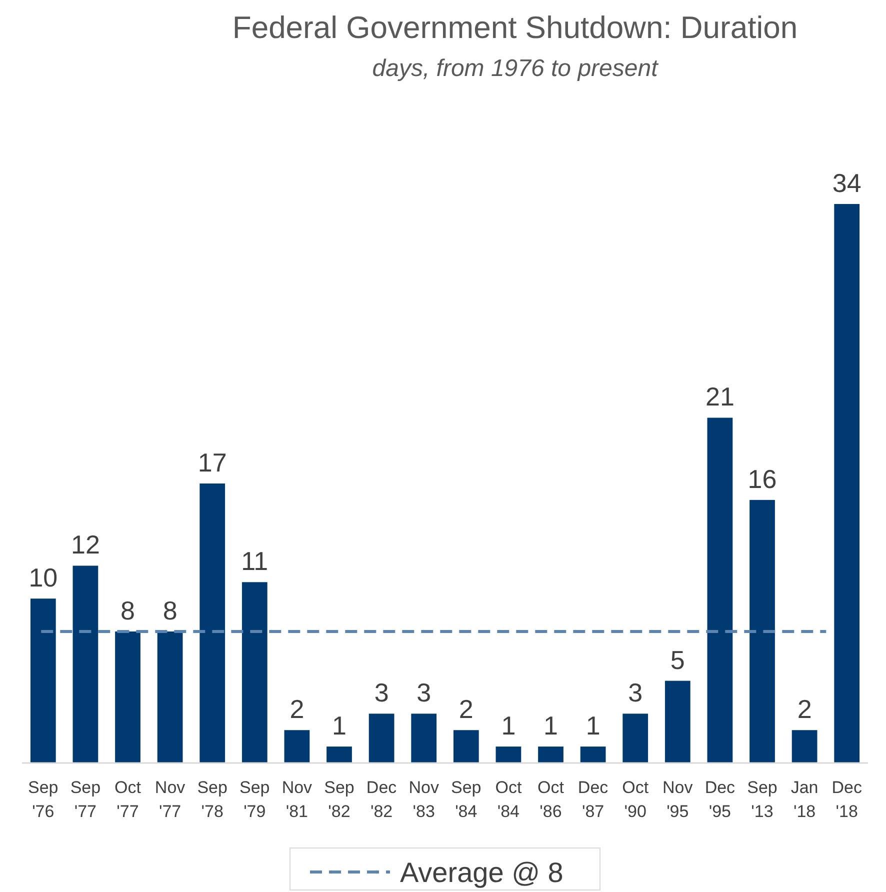 This screenshot has width=886, height=892. Describe the element at coordinates (339, 799) in the screenshot. I see `x-tick-label: Sep '82` at that location.